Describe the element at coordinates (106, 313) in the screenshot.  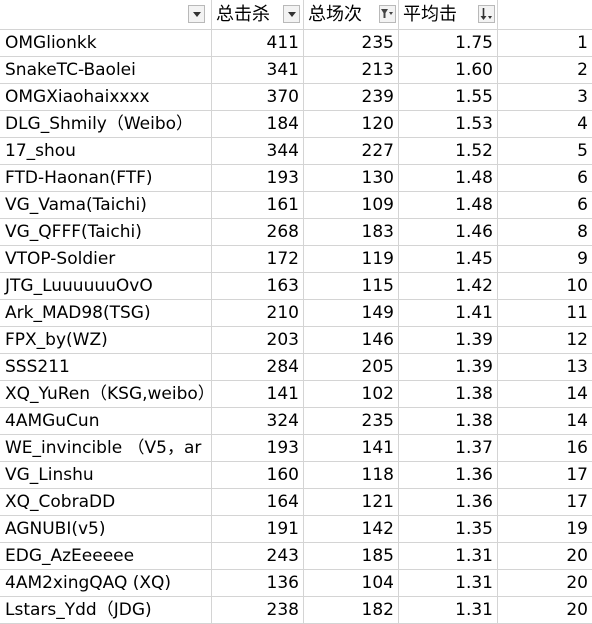
I see `cell-player-name: Ark_MAD98(TSG)` at that location.